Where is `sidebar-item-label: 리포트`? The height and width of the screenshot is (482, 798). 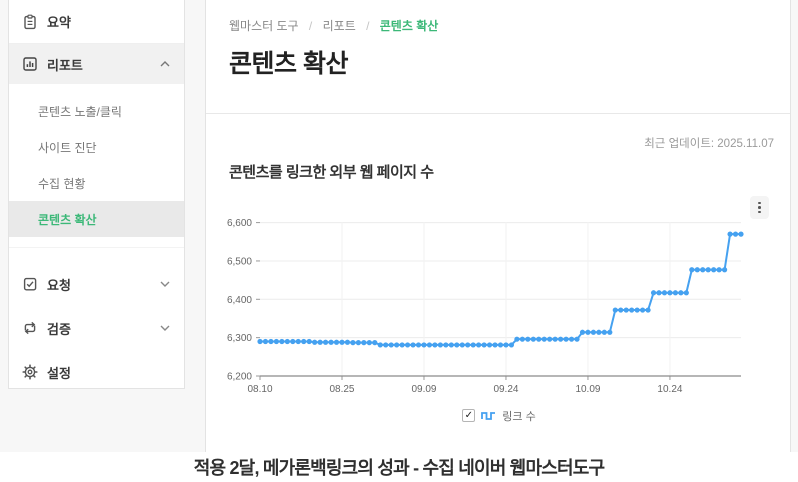 sidebar-item-label: 리포트 is located at coordinates (65, 65).